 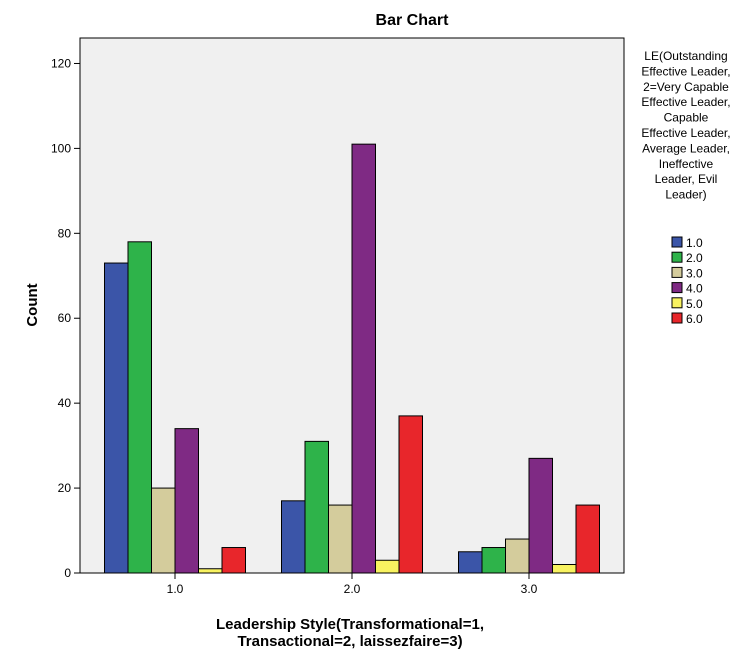 I want to click on legend-label: 1.0, so click(x=694, y=243).